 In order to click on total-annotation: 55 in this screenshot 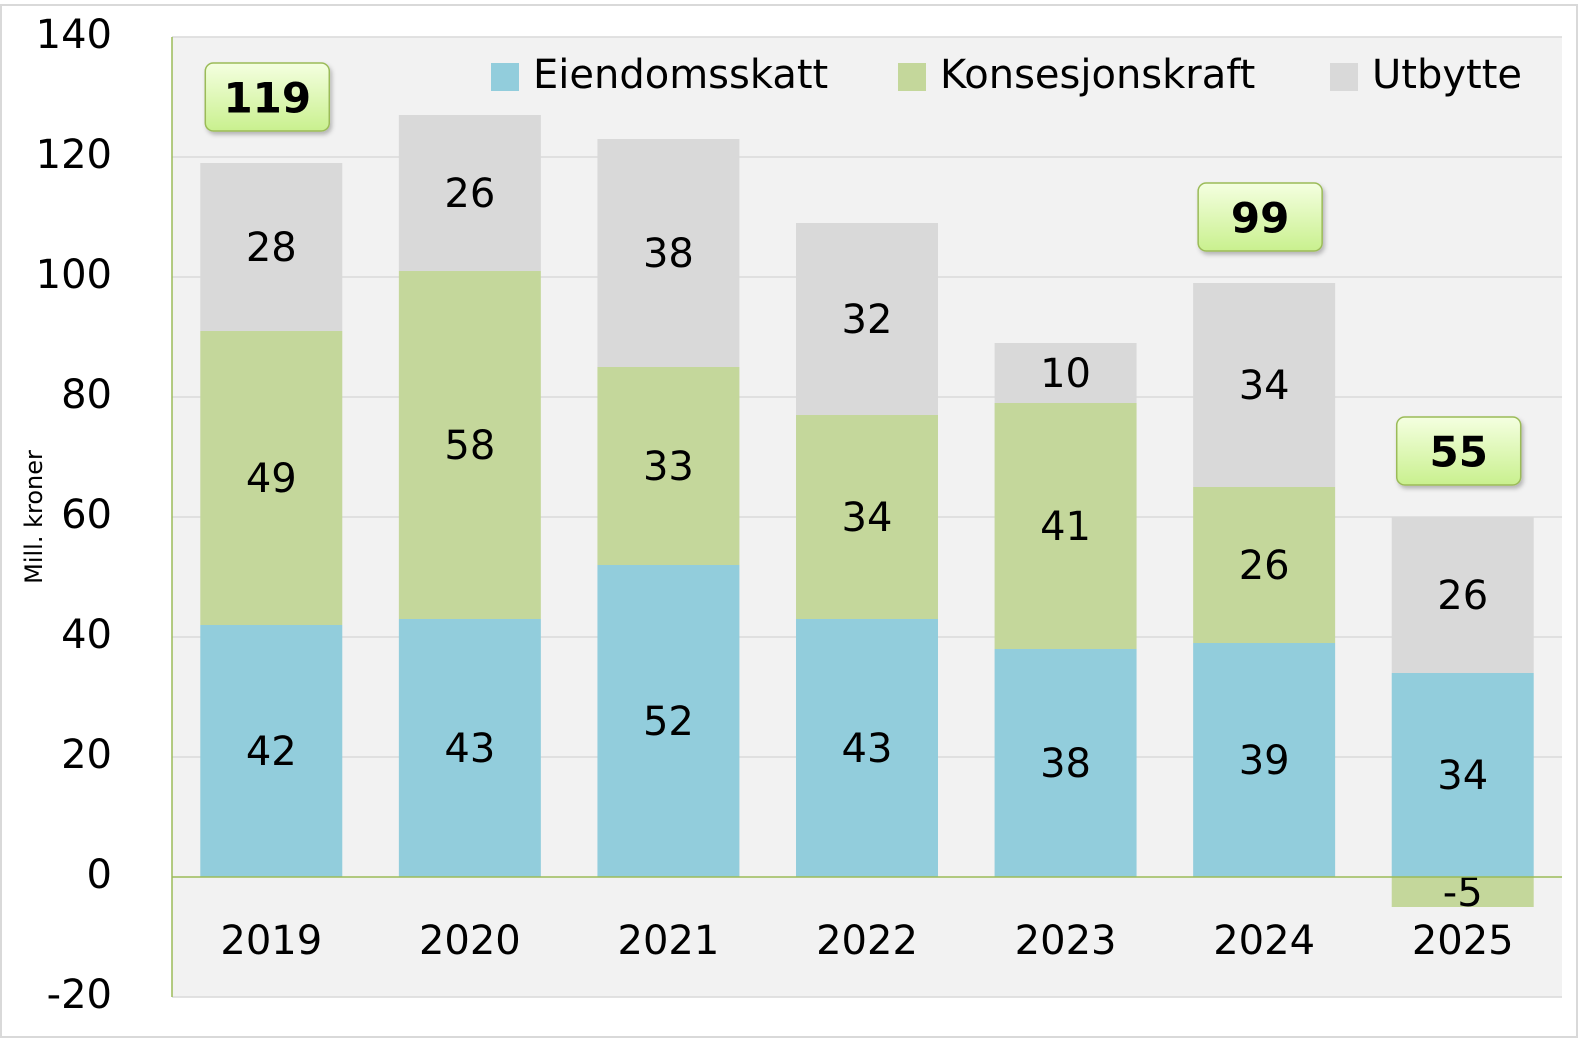, I will do `click(1458, 451)`.